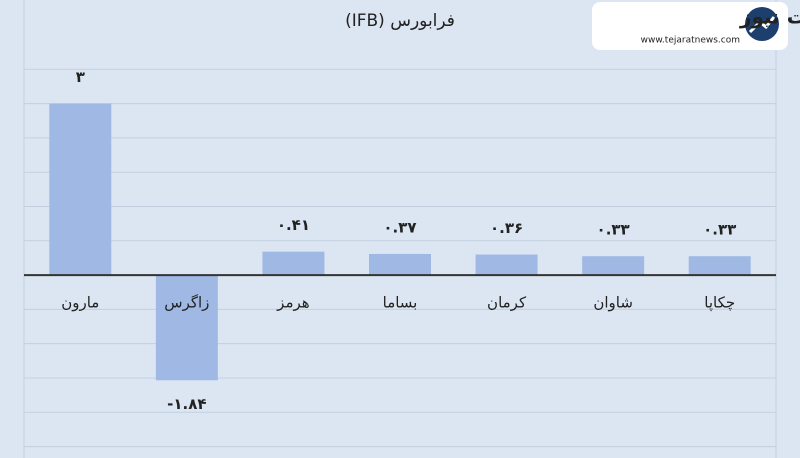 Image resolution: width=800 pixels, height=458 pixels. I want to click on x-tick-label: مارون, so click(80, 303).